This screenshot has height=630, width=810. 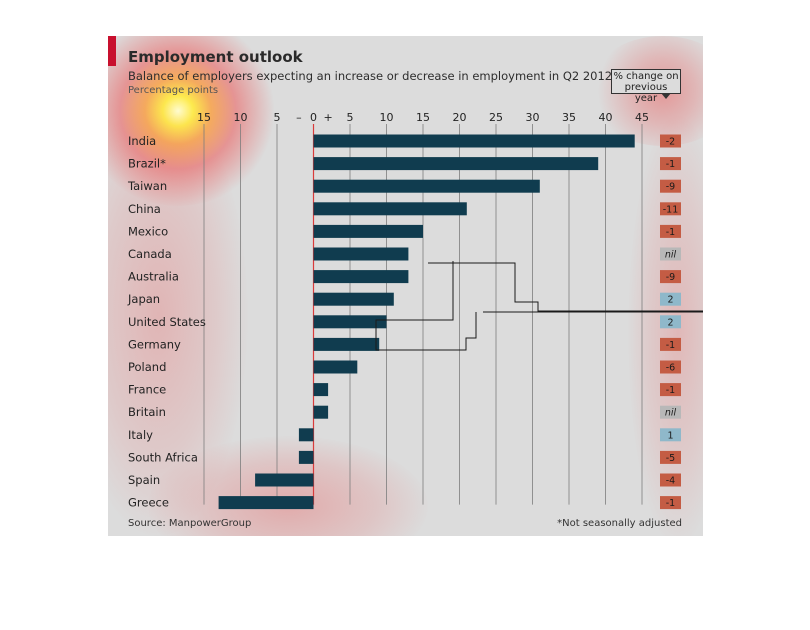 What do you see at coordinates (190, 523) in the screenshot?
I see `source-note: Source: ManpowerGroup` at bounding box center [190, 523].